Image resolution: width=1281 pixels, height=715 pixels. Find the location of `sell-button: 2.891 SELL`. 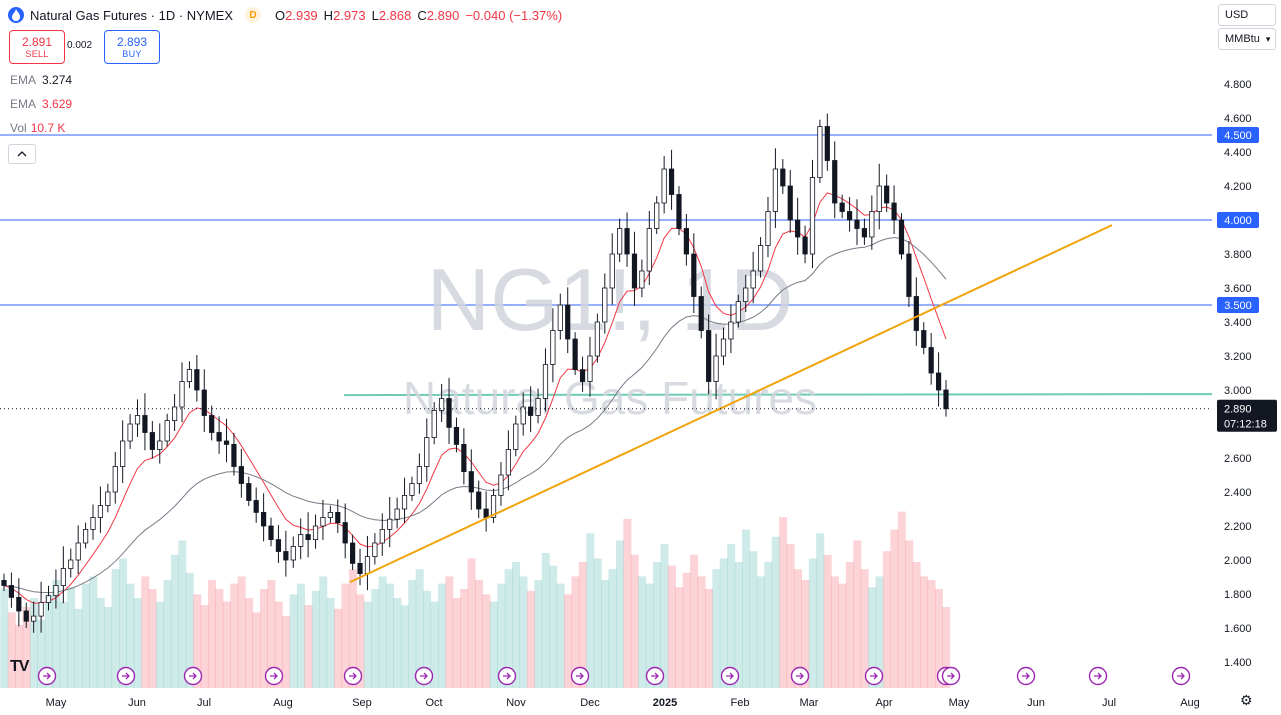

sell-button: 2.891 SELL is located at coordinates (37, 47).